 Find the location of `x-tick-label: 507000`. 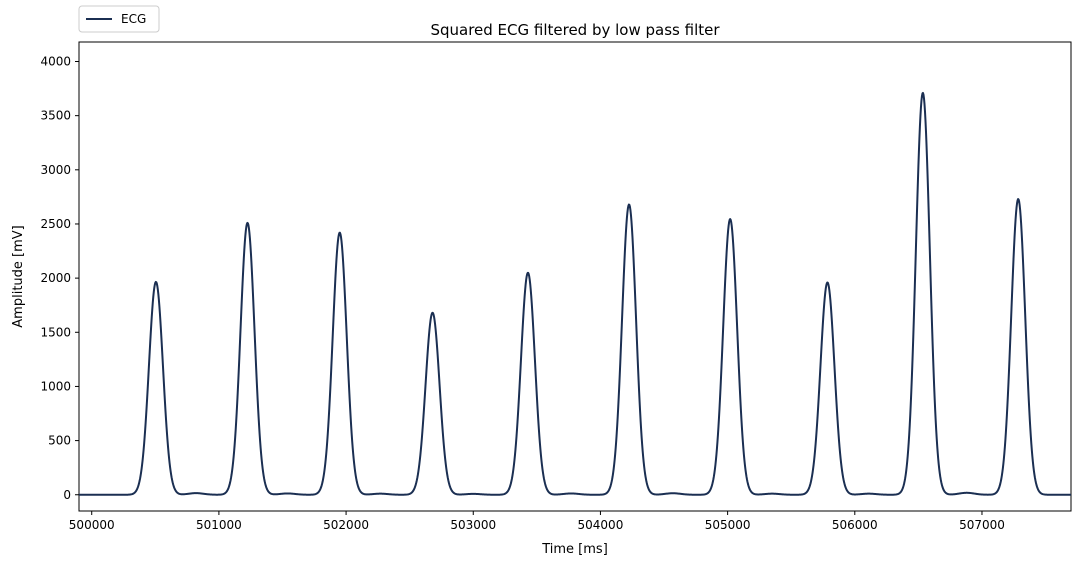

x-tick-label: 507000 is located at coordinates (982, 525).